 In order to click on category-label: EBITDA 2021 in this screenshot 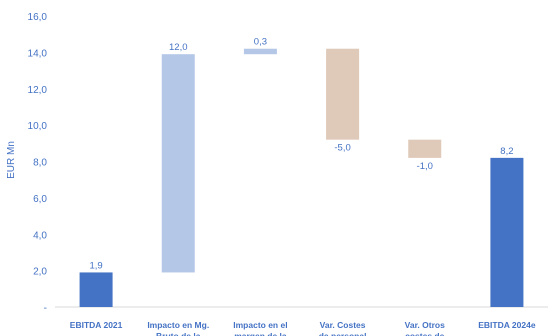, I will do `click(96, 325)`.